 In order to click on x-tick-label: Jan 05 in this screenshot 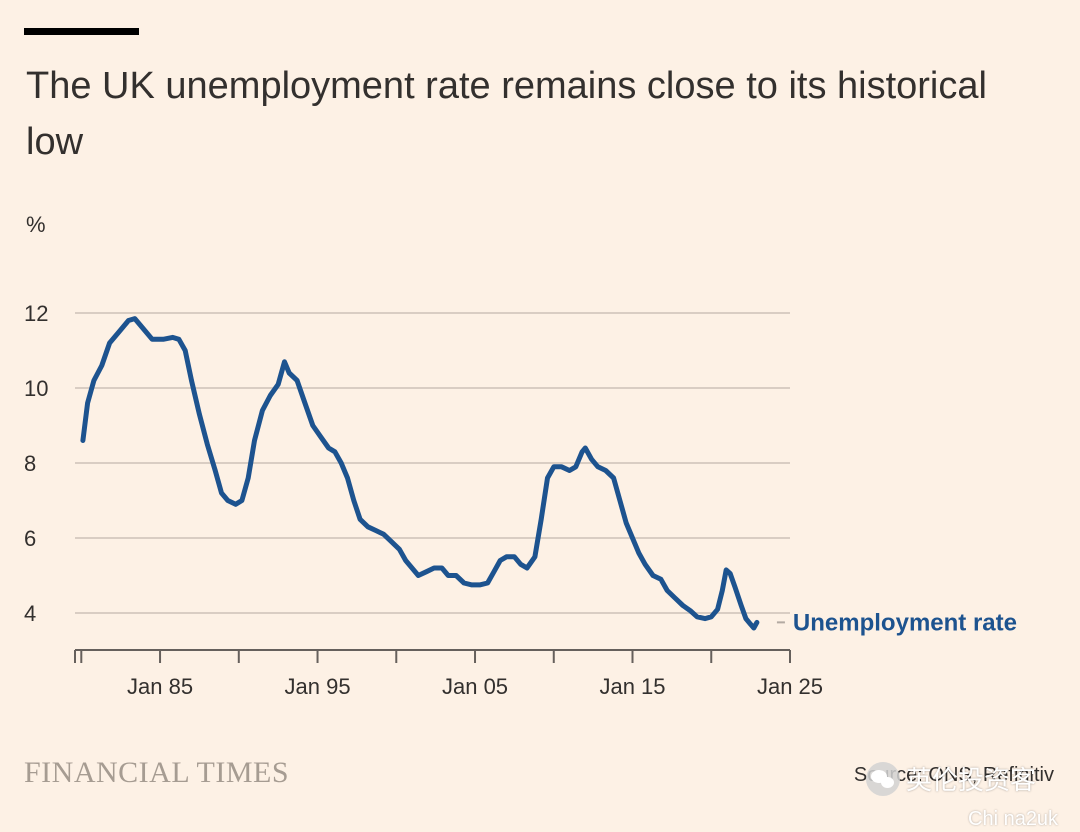, I will do `click(475, 686)`.